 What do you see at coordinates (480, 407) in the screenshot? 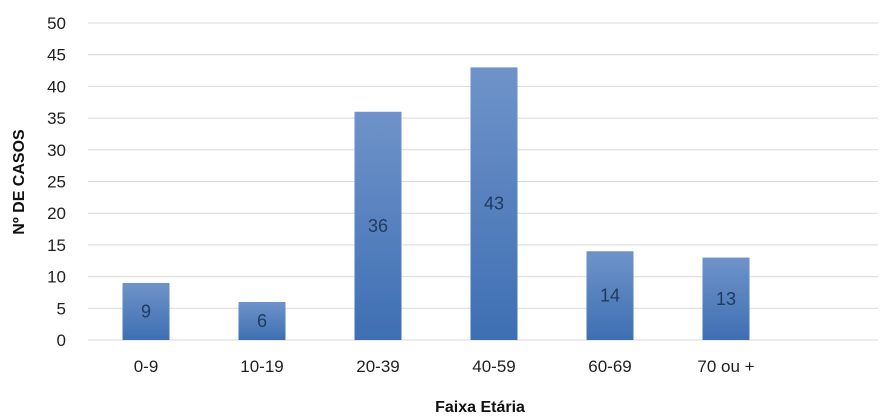
I see `x-axis-title: Faixa Etária` at bounding box center [480, 407].